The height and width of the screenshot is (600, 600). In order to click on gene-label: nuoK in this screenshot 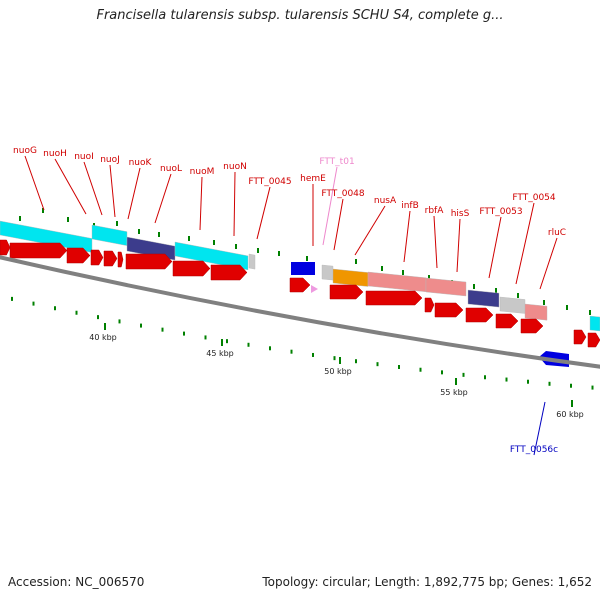, I will do `click(141, 163)`.